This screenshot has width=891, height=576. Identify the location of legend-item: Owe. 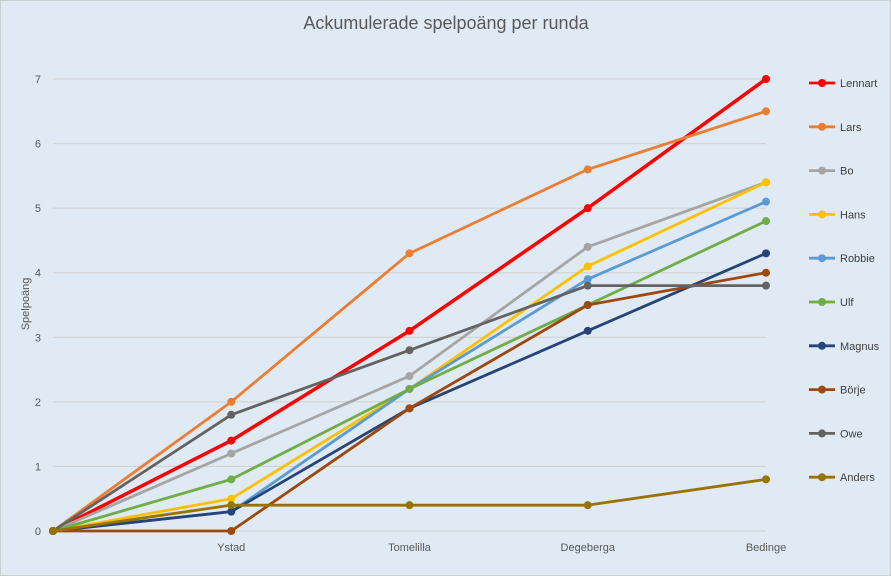
(836, 434).